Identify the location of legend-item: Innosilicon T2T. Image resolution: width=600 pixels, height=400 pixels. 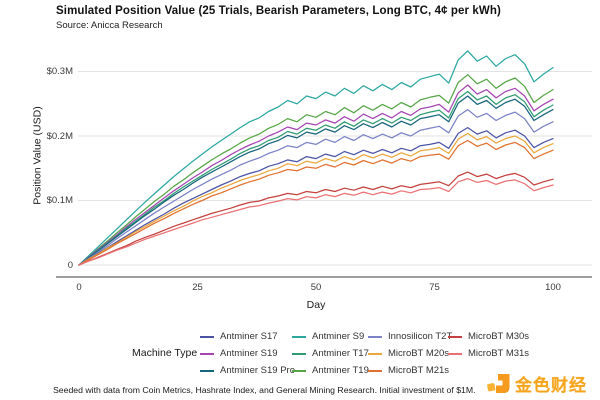
(410, 336).